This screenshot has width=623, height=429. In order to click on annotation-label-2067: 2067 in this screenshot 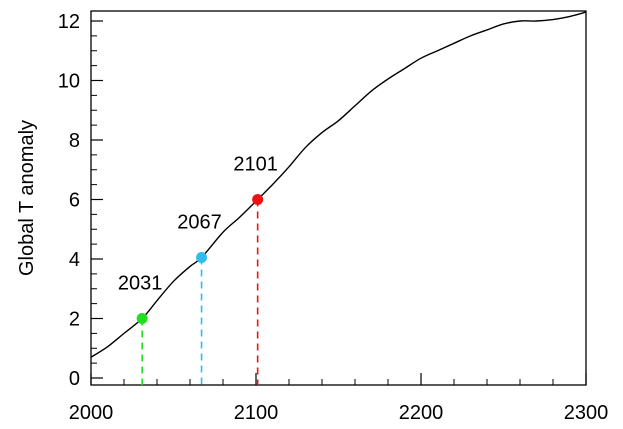, I will do `click(199, 223)`.